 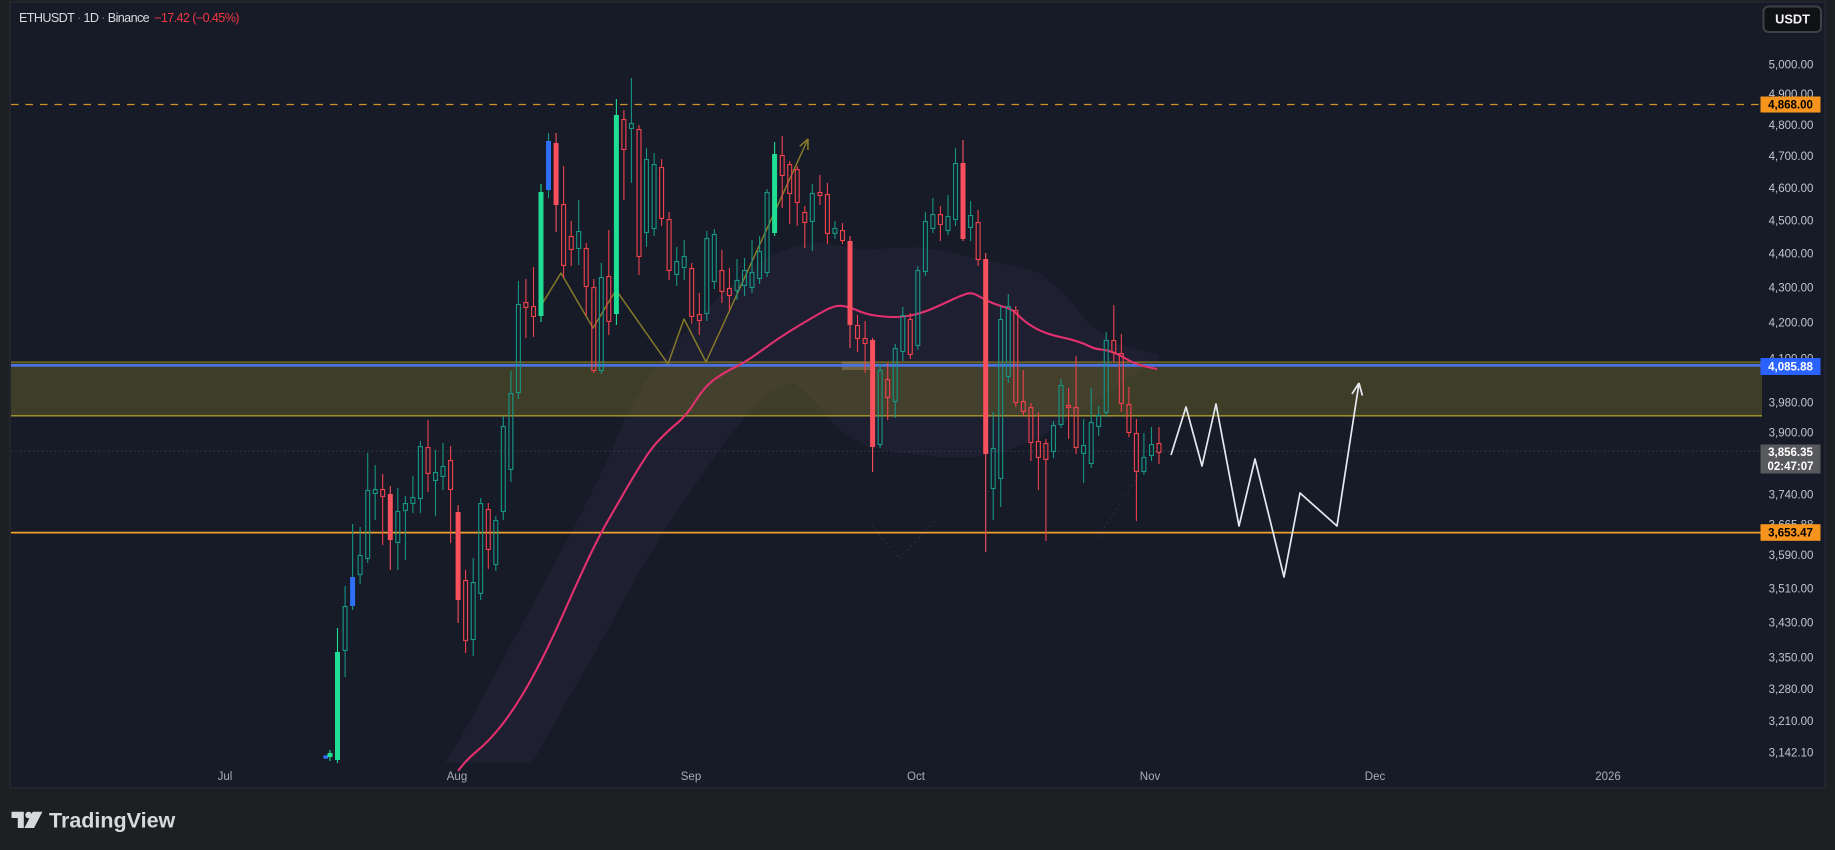 I want to click on svg-text: 3,740.00, so click(x=1791, y=495).